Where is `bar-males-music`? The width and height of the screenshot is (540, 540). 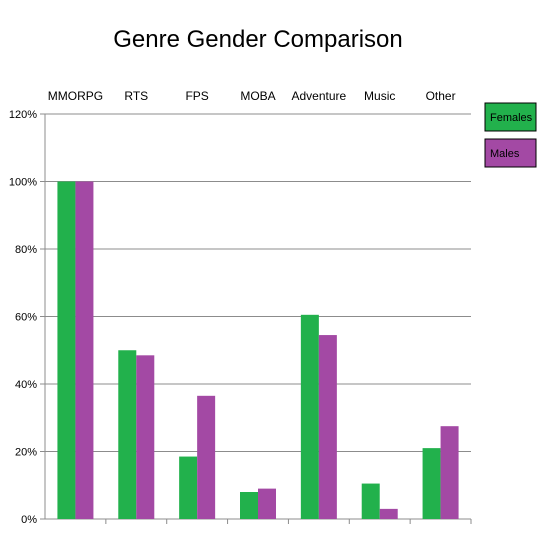
bar-males-music is located at coordinates (388, 513).